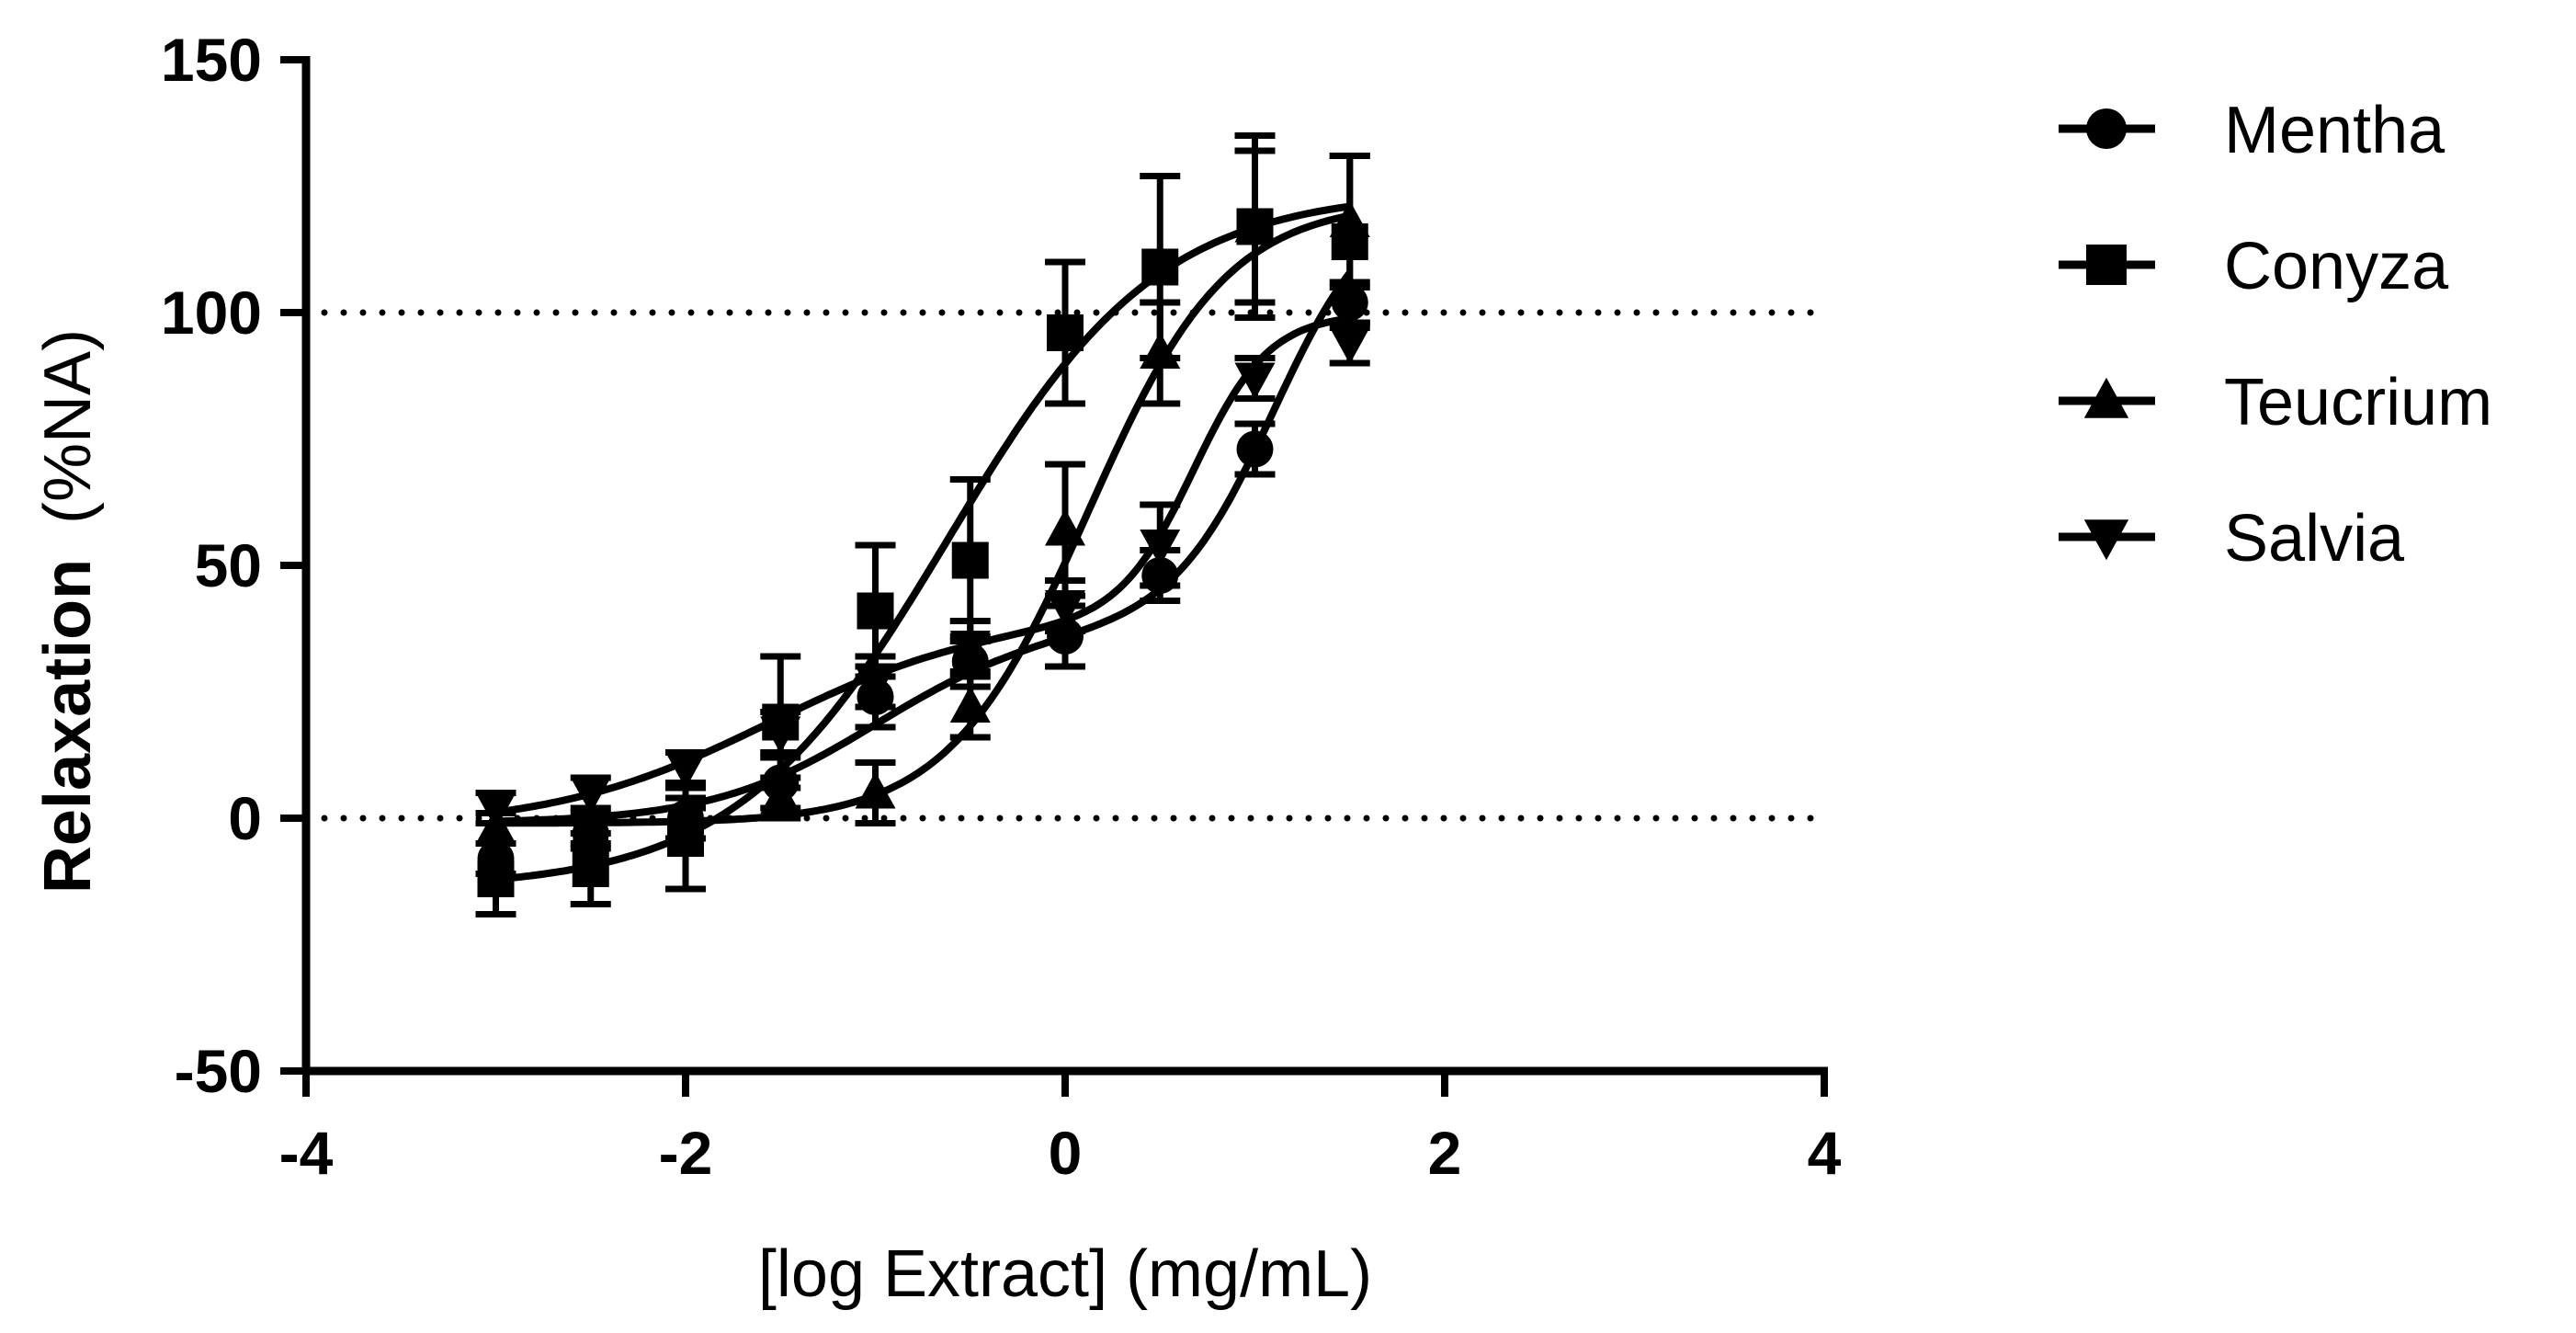 Image resolution: width=2576 pixels, height=1333 pixels. What do you see at coordinates (219, 1071) in the screenshot?
I see `y-tick-label: -50` at bounding box center [219, 1071].